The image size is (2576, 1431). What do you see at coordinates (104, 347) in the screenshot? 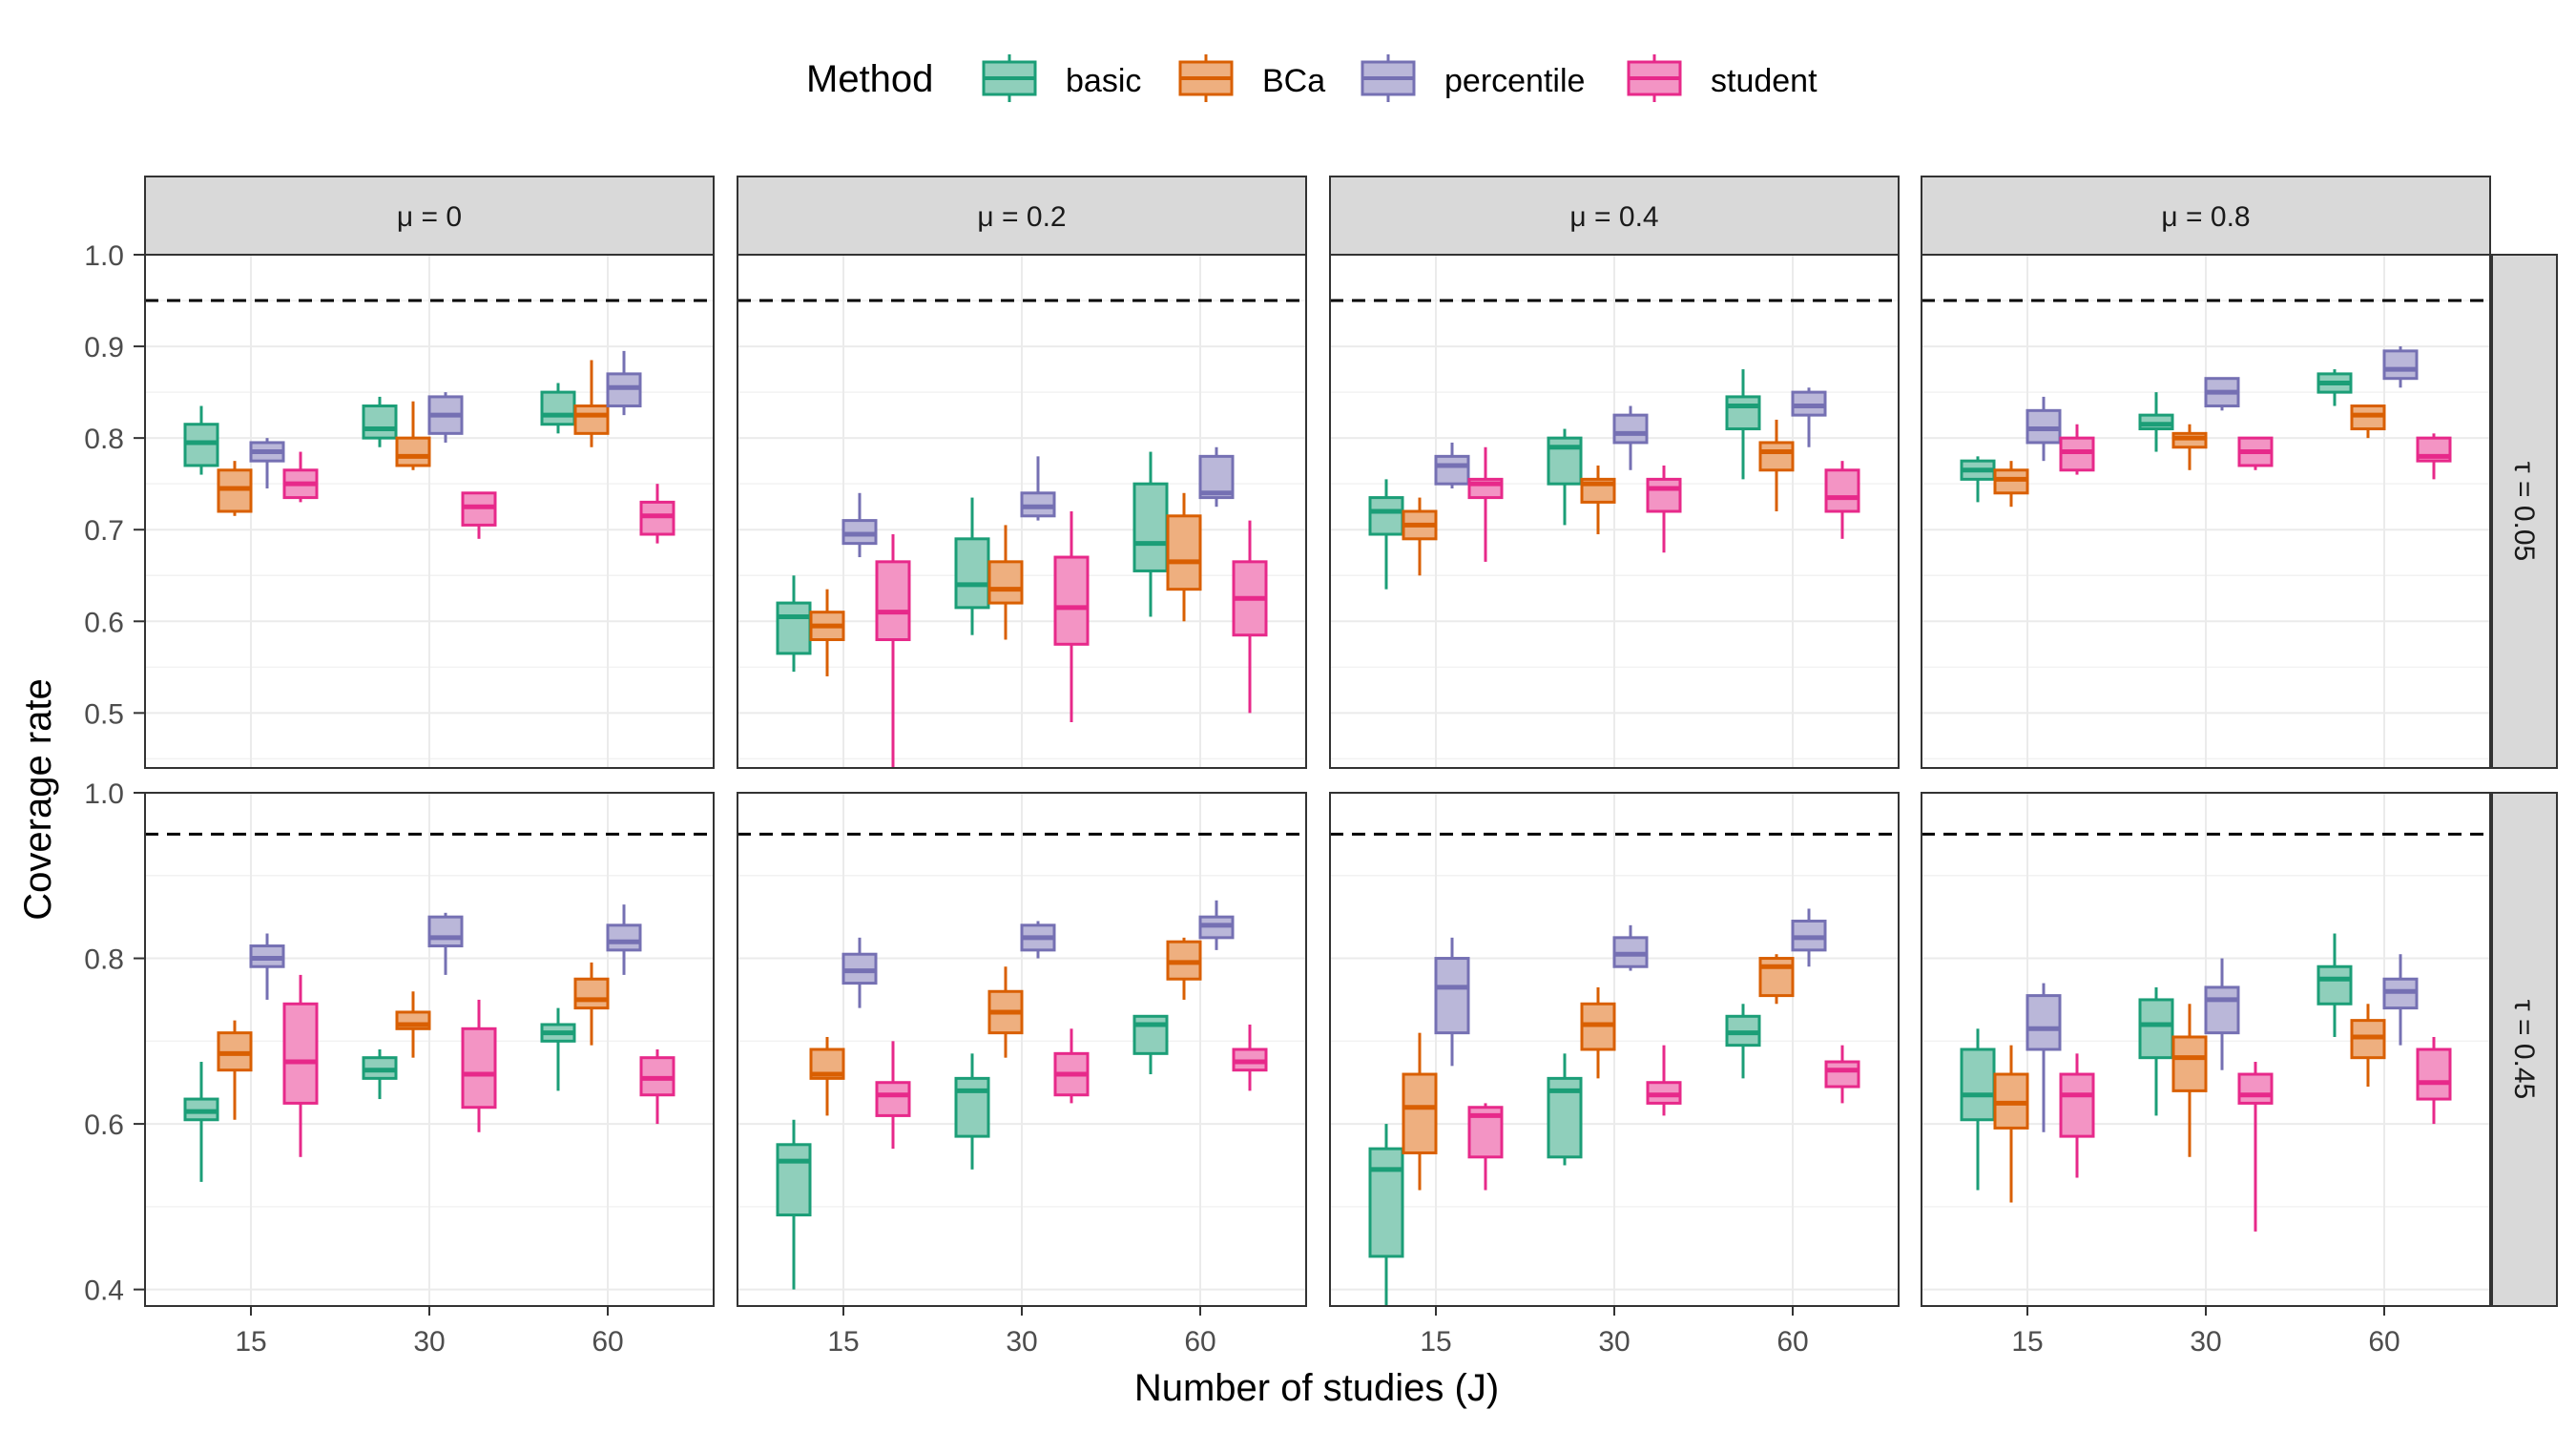
I see `y-tick-label: 0.9` at bounding box center [104, 347].